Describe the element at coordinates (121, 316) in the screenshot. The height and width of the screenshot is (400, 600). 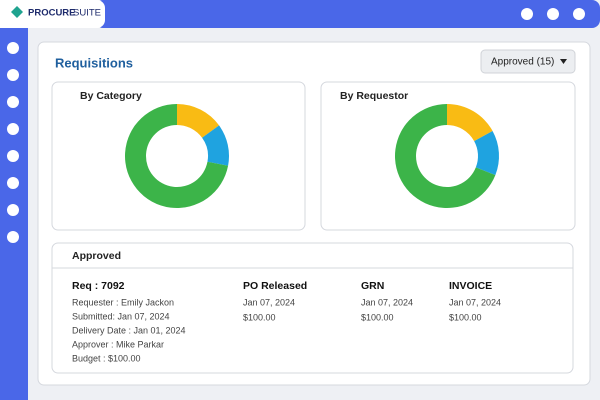
I see `request-detail: Submitted: Jan 07, 2024` at that location.